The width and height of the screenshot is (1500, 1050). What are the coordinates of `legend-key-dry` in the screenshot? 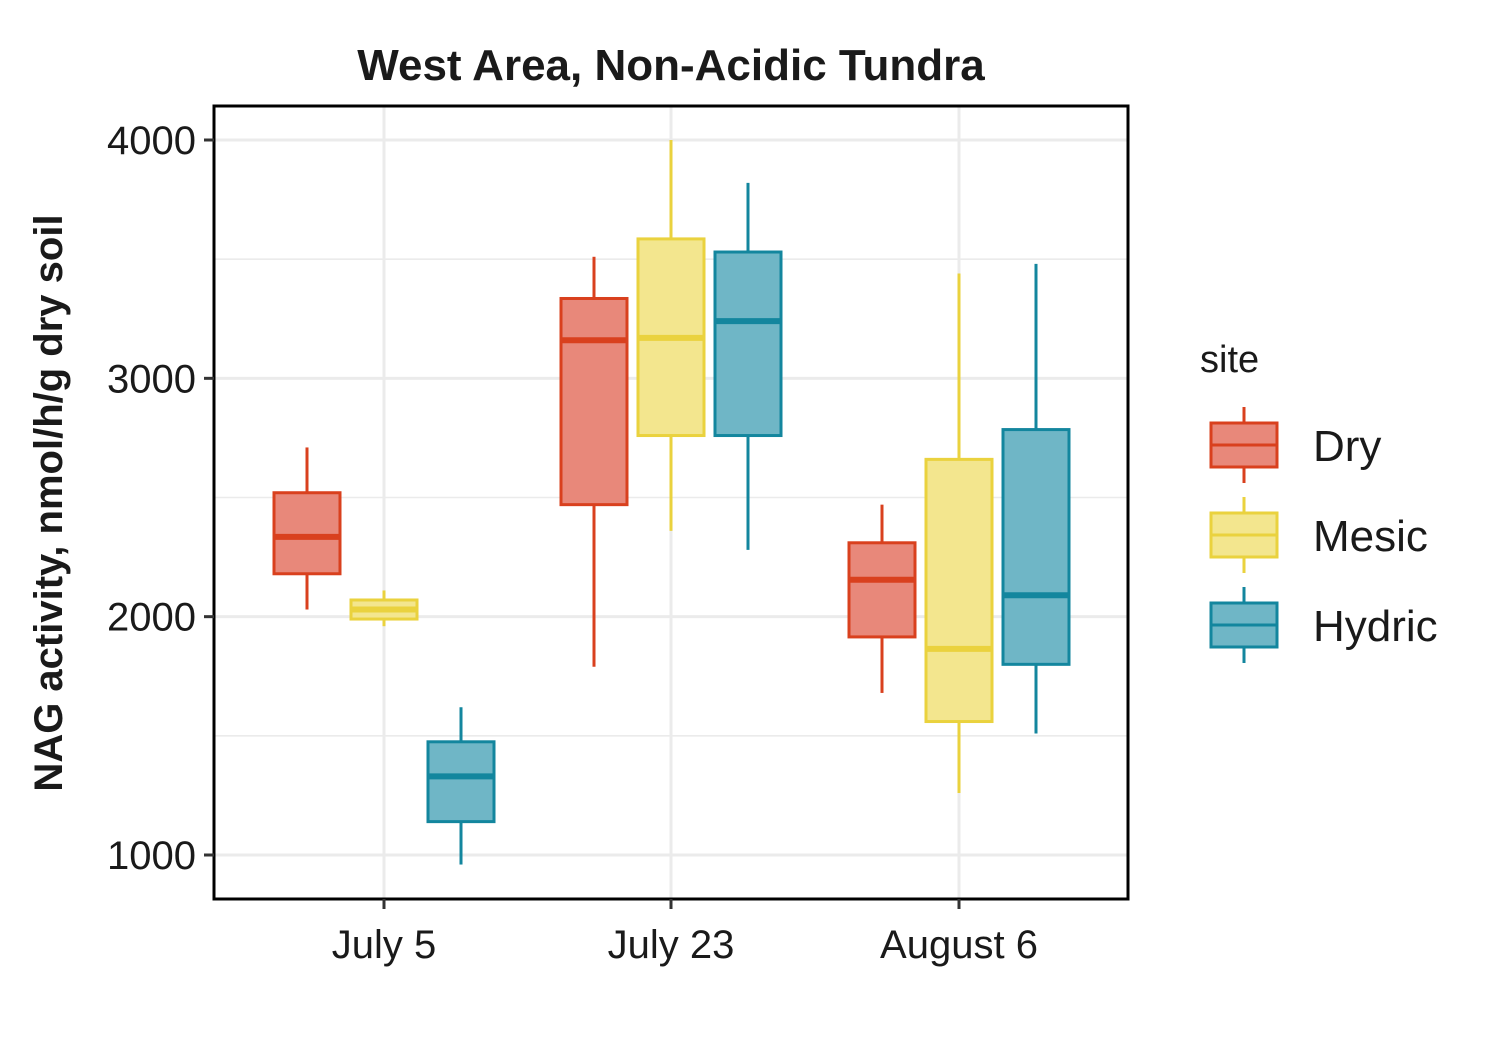 It's located at (1244, 445).